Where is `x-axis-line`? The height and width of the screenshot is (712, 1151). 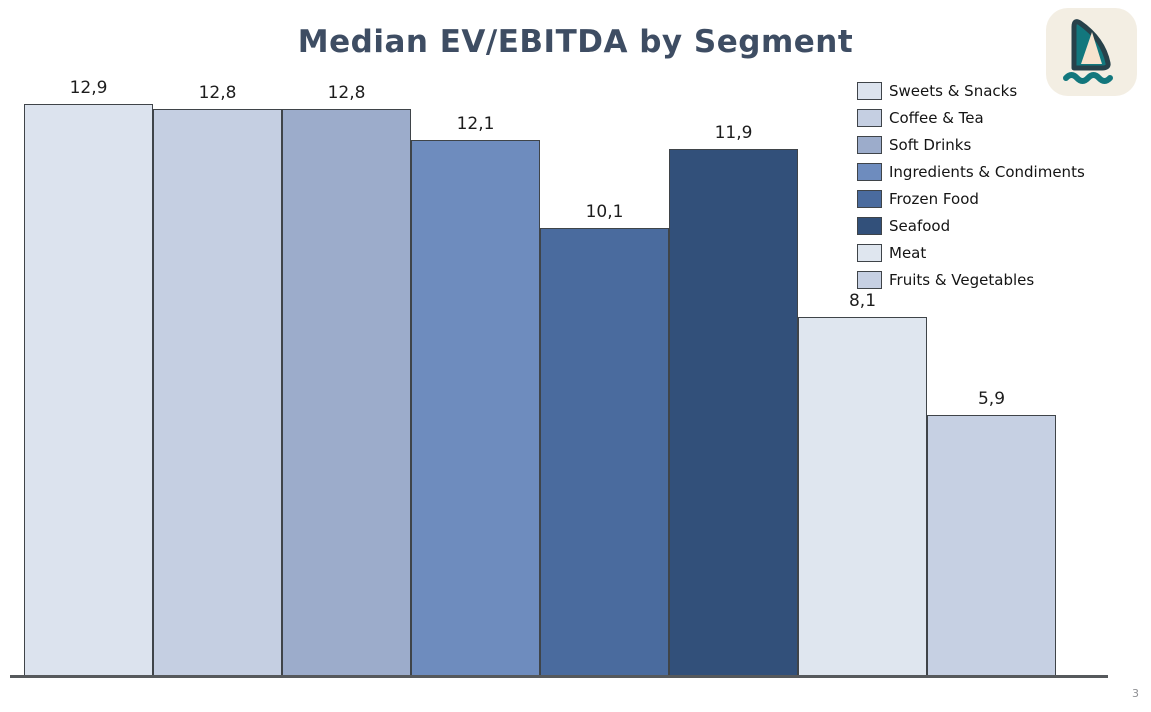 x-axis-line is located at coordinates (559, 676).